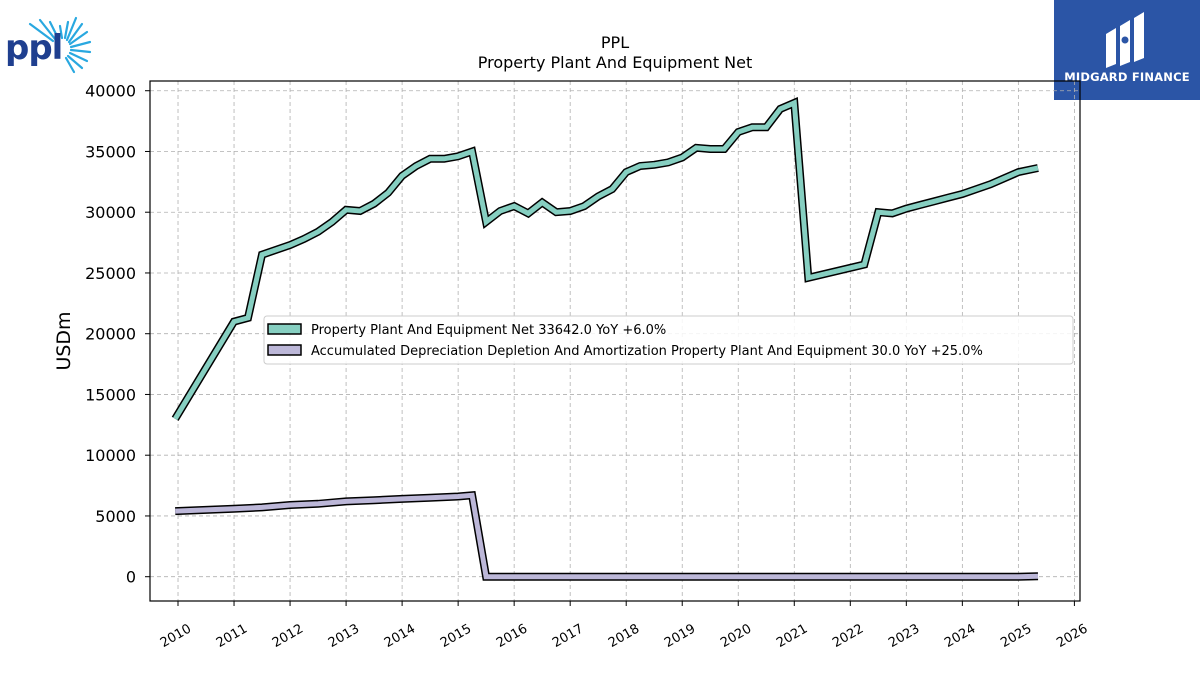 This screenshot has width=1200, height=675. What do you see at coordinates (904, 636) in the screenshot?
I see `x-tick-label: 2023` at bounding box center [904, 636].